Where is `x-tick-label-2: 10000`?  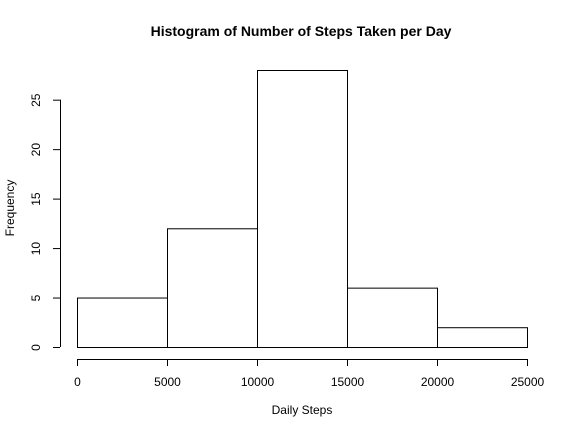
x-tick-label-2: 10000 is located at coordinates (258, 382).